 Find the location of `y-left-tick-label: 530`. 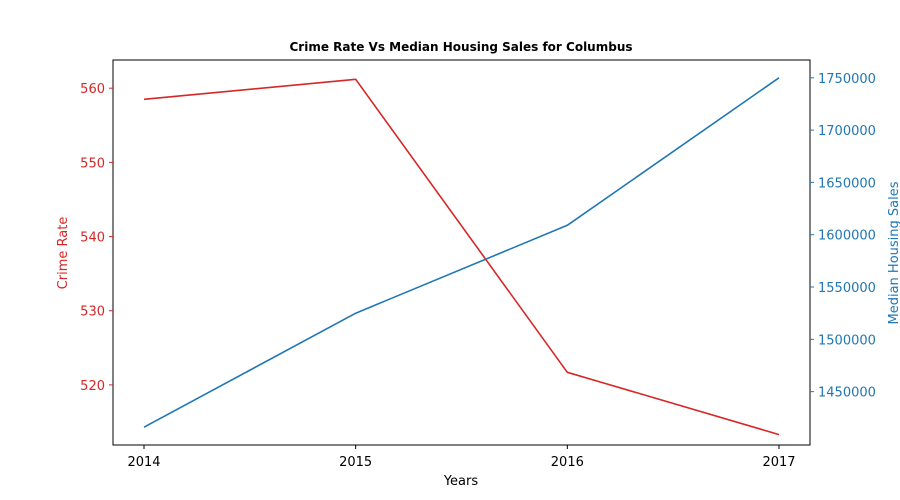

y-left-tick-label: 530 is located at coordinates (92, 312).